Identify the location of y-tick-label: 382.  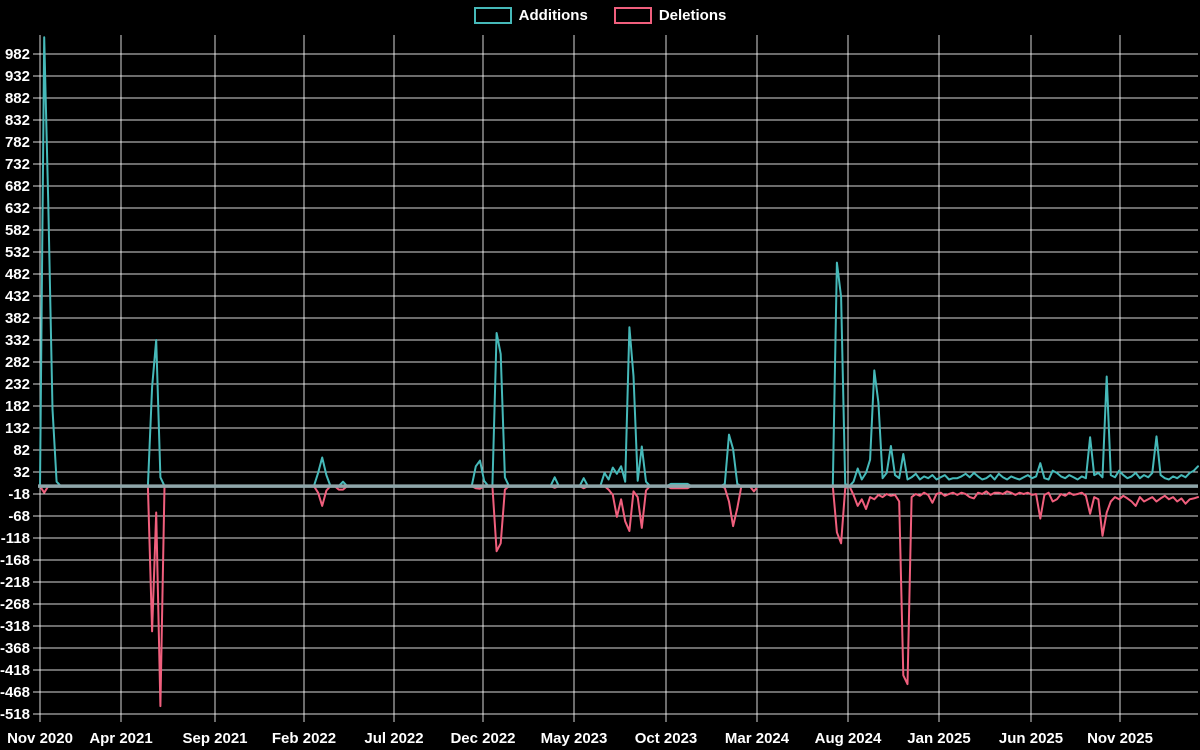
(17, 318).